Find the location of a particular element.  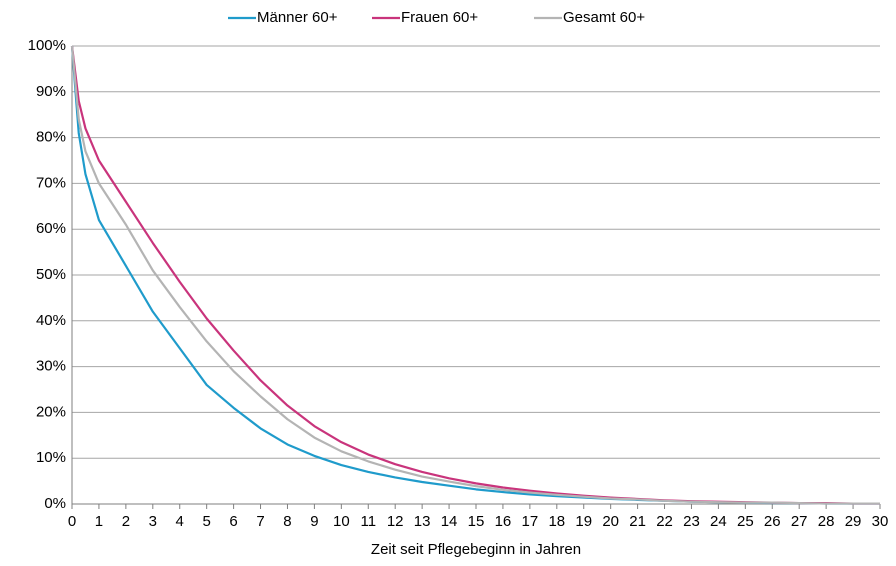

x-tick-label: 5 is located at coordinates (206, 521).